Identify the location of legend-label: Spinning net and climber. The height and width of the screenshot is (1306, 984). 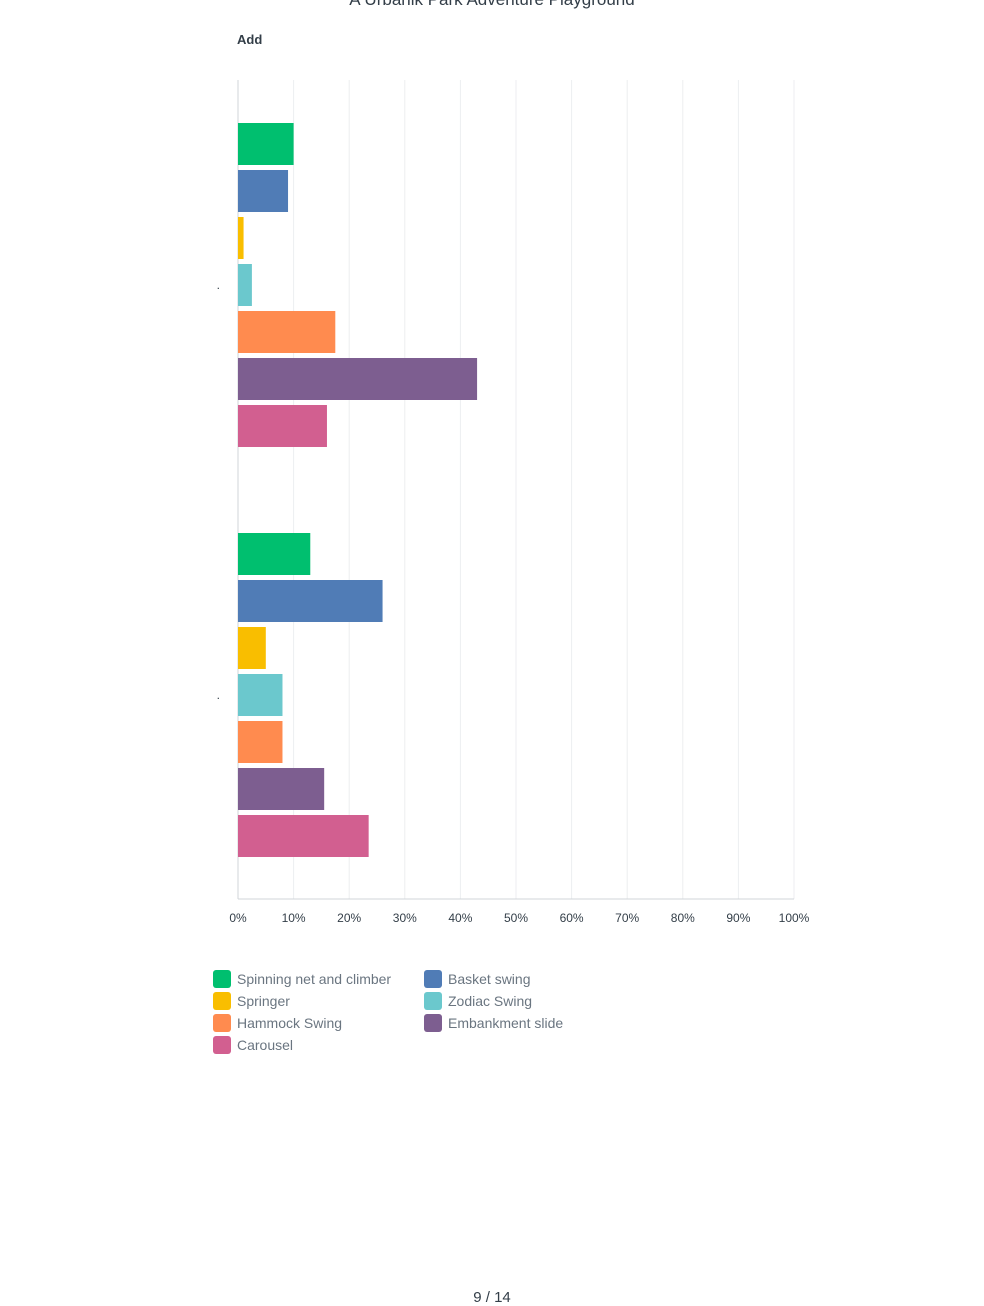
(314, 979).